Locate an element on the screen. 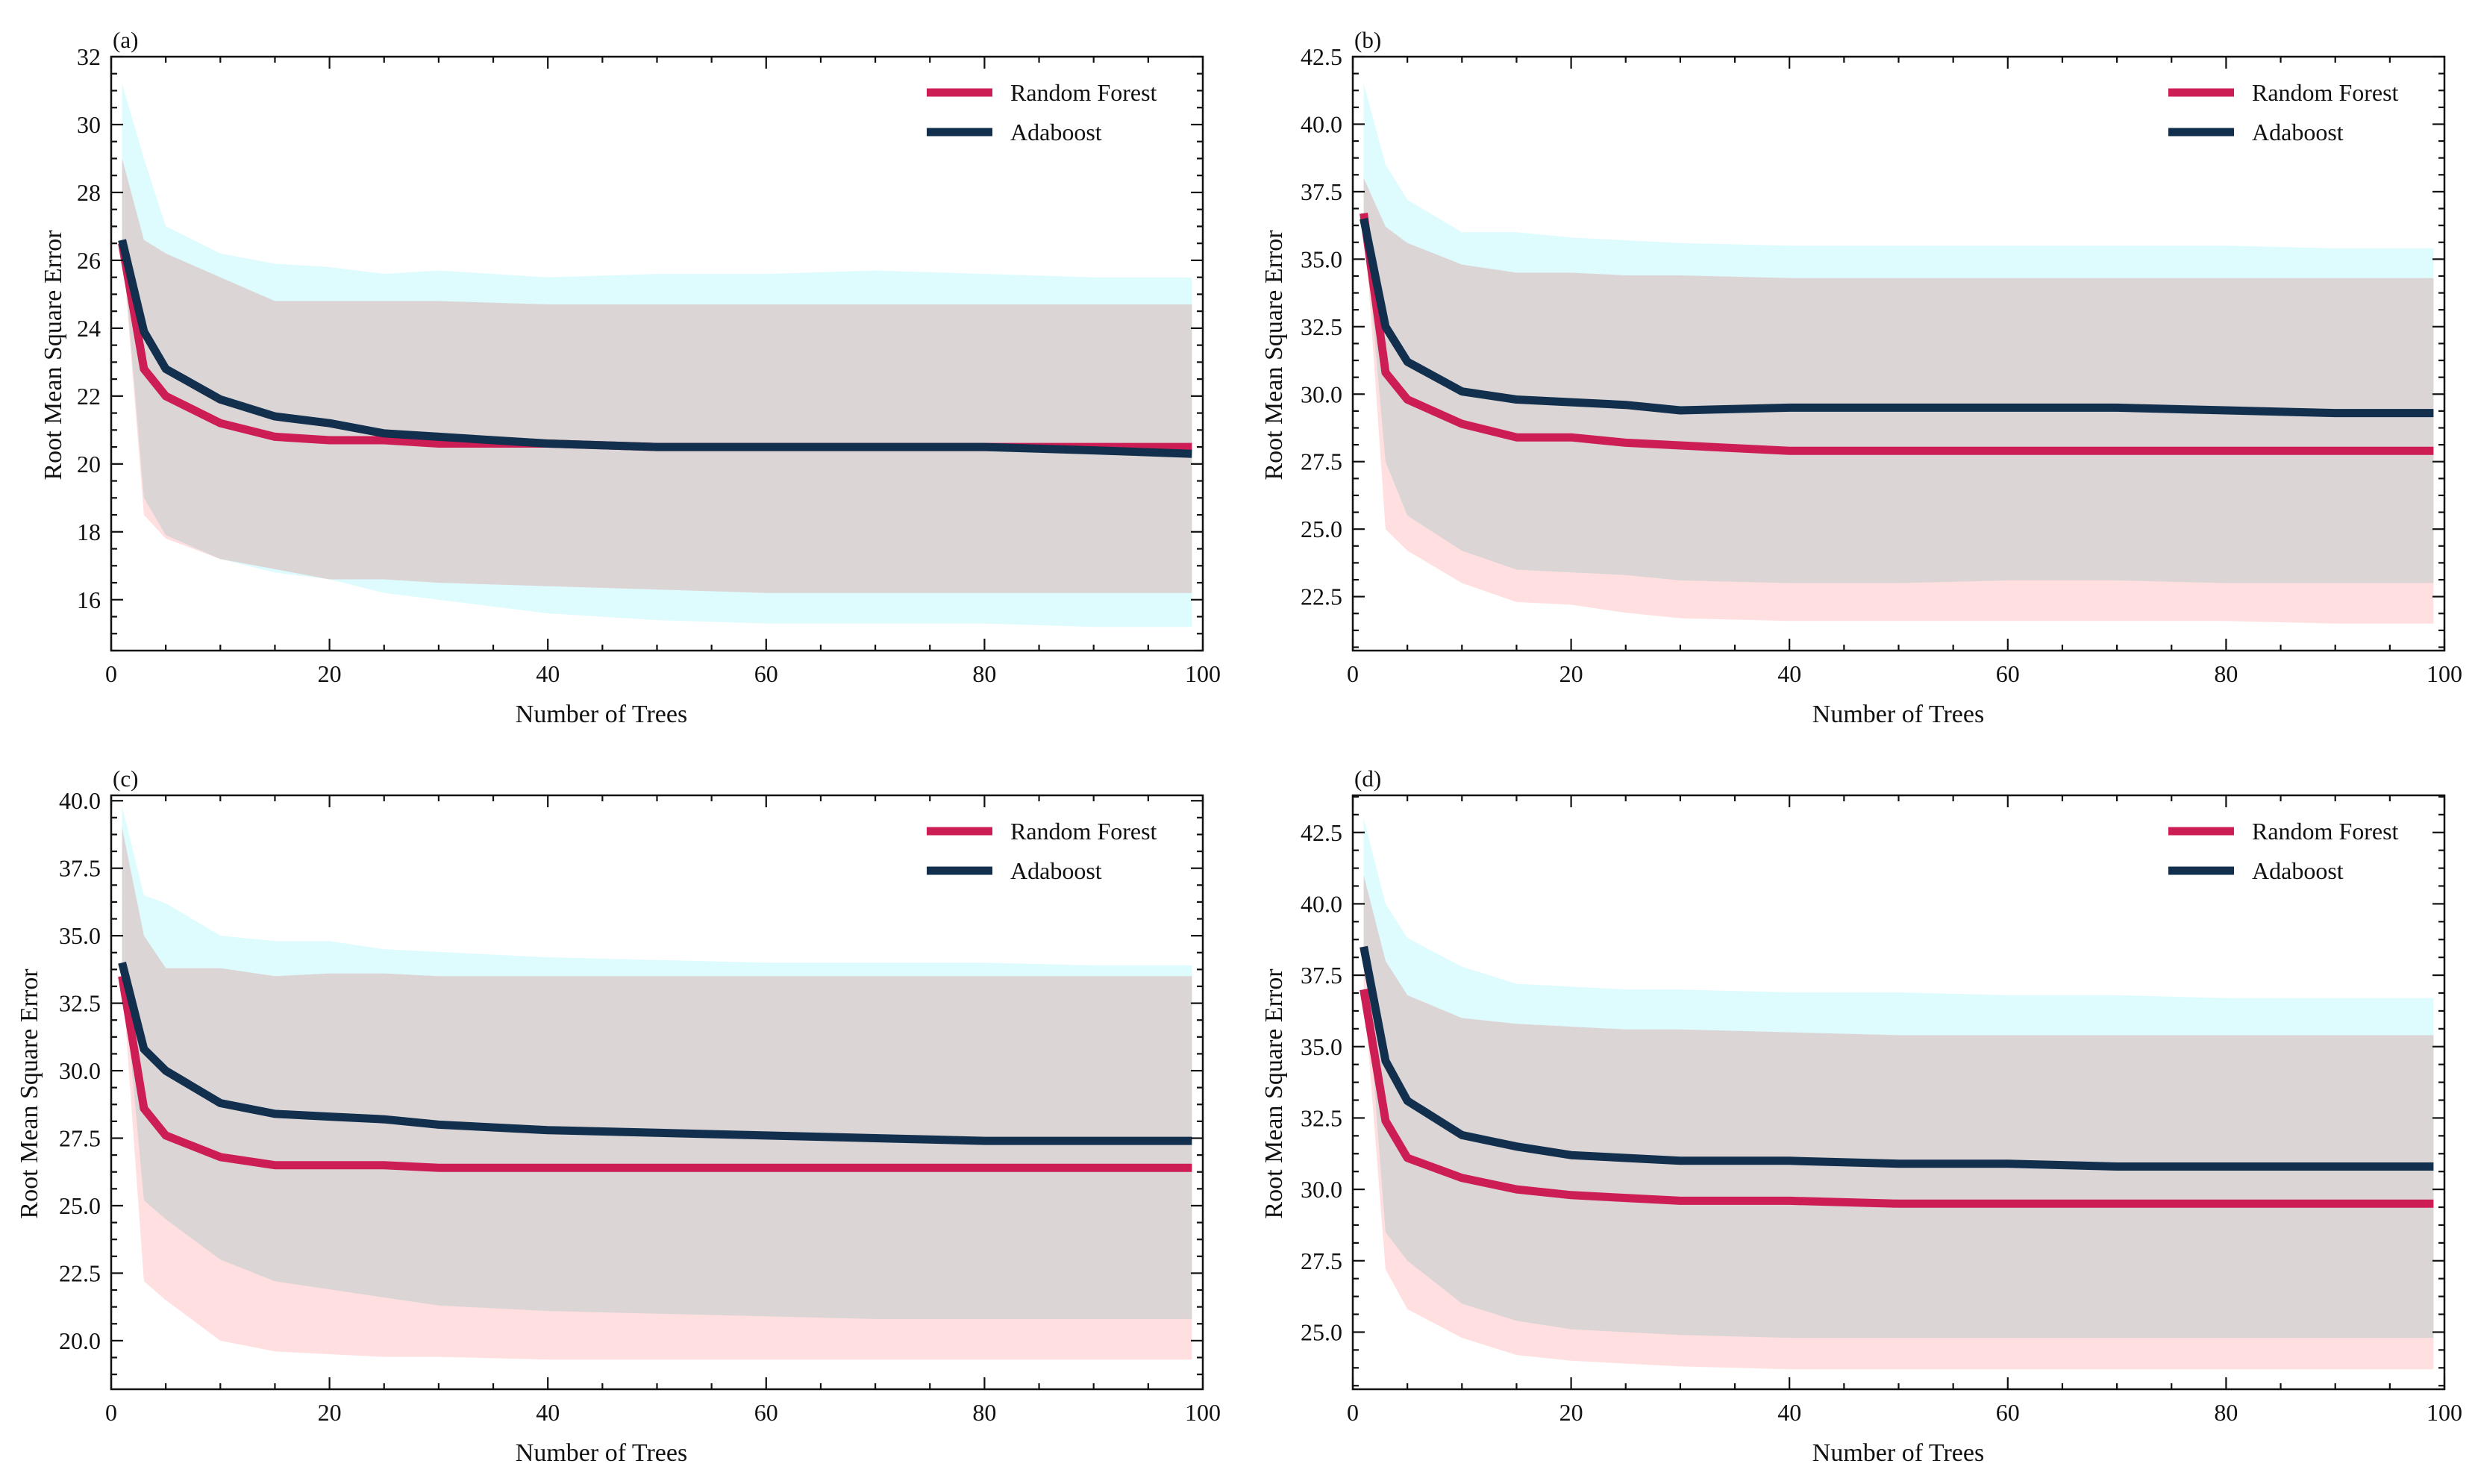 The image size is (2478, 1484). panel-label: (b) is located at coordinates (1368, 40).